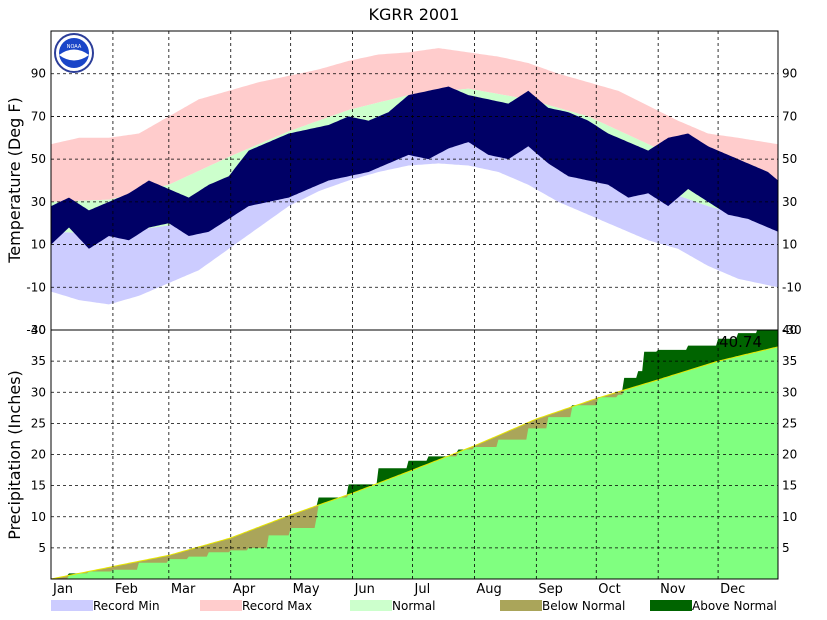 The height and width of the screenshot is (620, 827). Describe the element at coordinates (38, 455) in the screenshot. I see `precipitation-tick-label-left: 20` at that location.